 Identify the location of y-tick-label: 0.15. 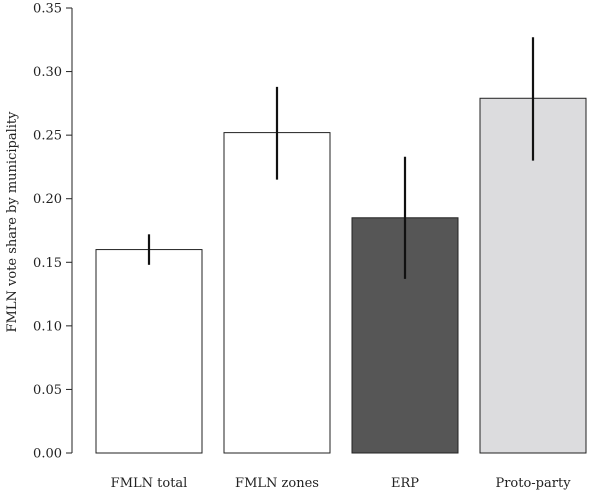
(47, 263).